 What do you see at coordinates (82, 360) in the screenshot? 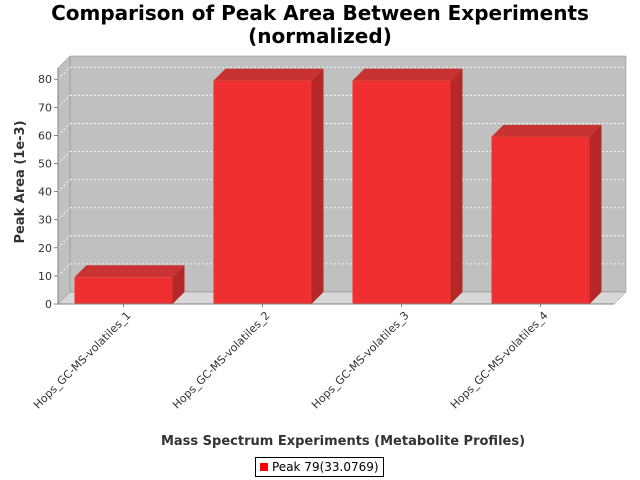
I see `x-tick-label: Hops_GC-MS-volatiles_1` at bounding box center [82, 360].